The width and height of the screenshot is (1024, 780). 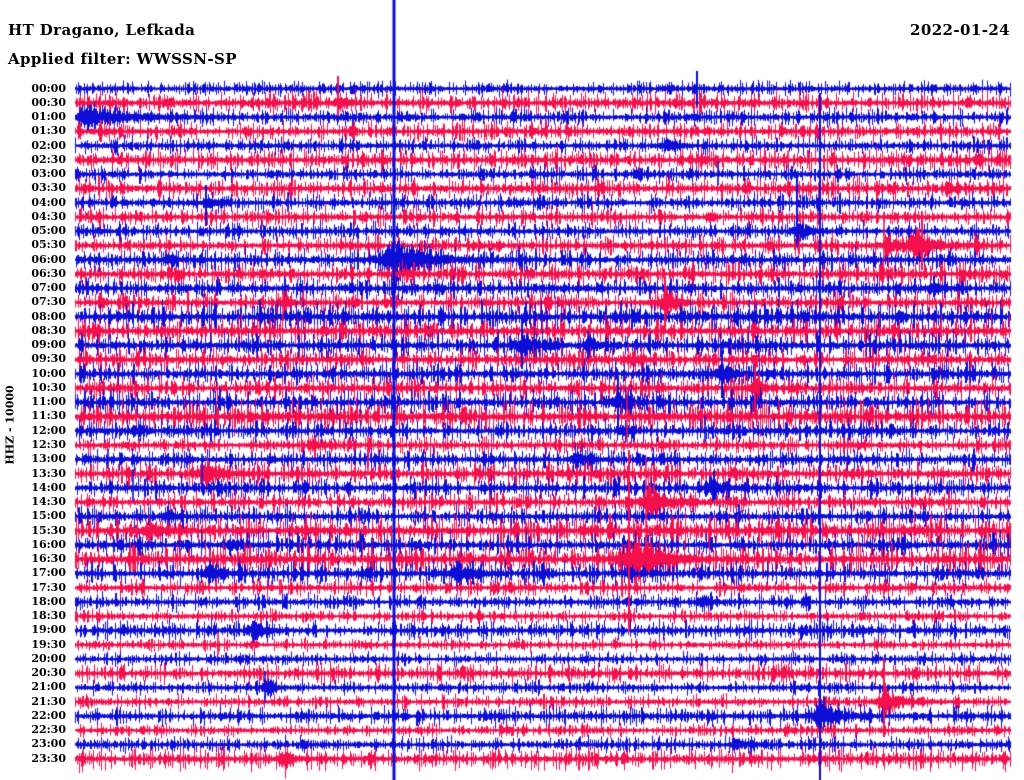 What do you see at coordinates (48, 544) in the screenshot?
I see `time-label: 16:00` at bounding box center [48, 544].